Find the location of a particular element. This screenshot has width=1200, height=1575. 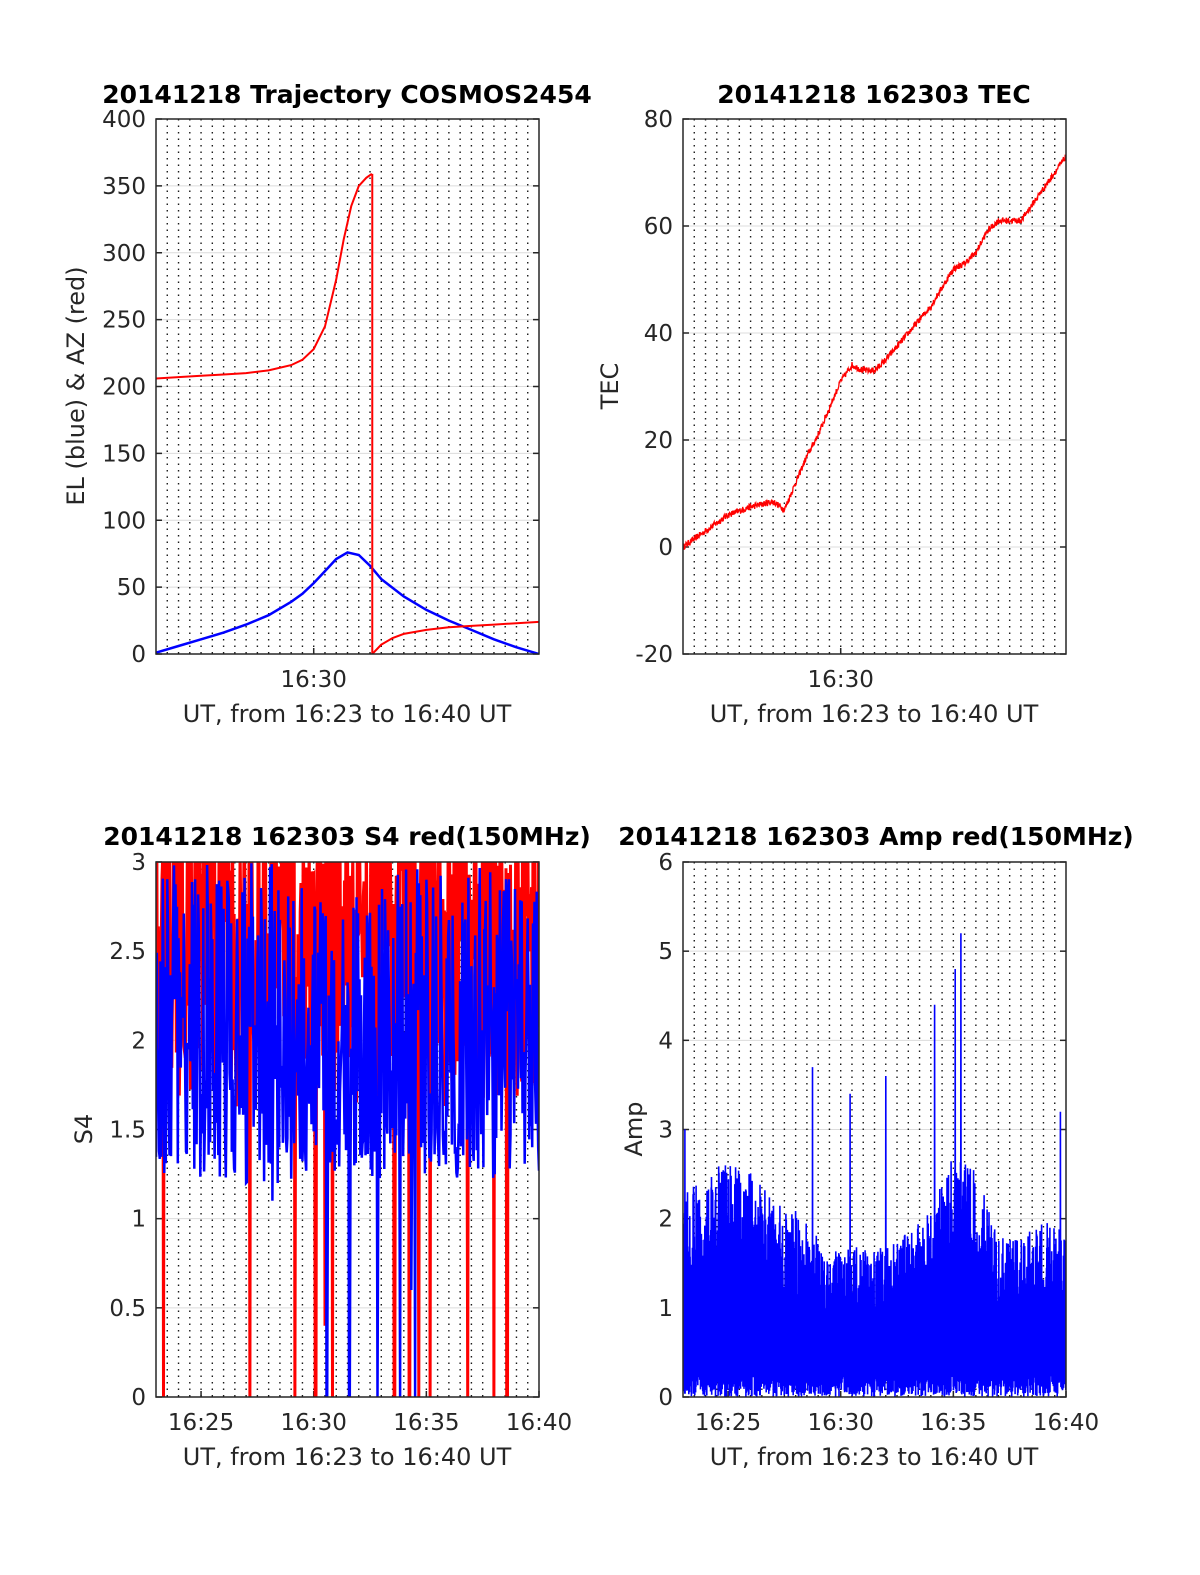

y-tick-label: 2.5 is located at coordinates (127, 952).